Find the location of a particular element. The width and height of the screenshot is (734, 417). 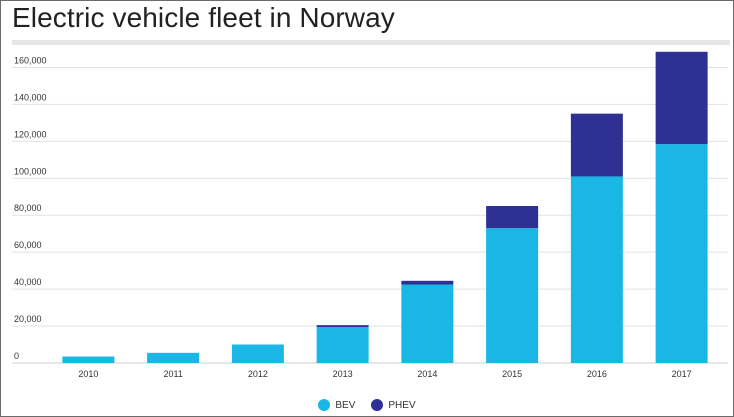

y-tick-label: 80,000 is located at coordinates (28, 208).